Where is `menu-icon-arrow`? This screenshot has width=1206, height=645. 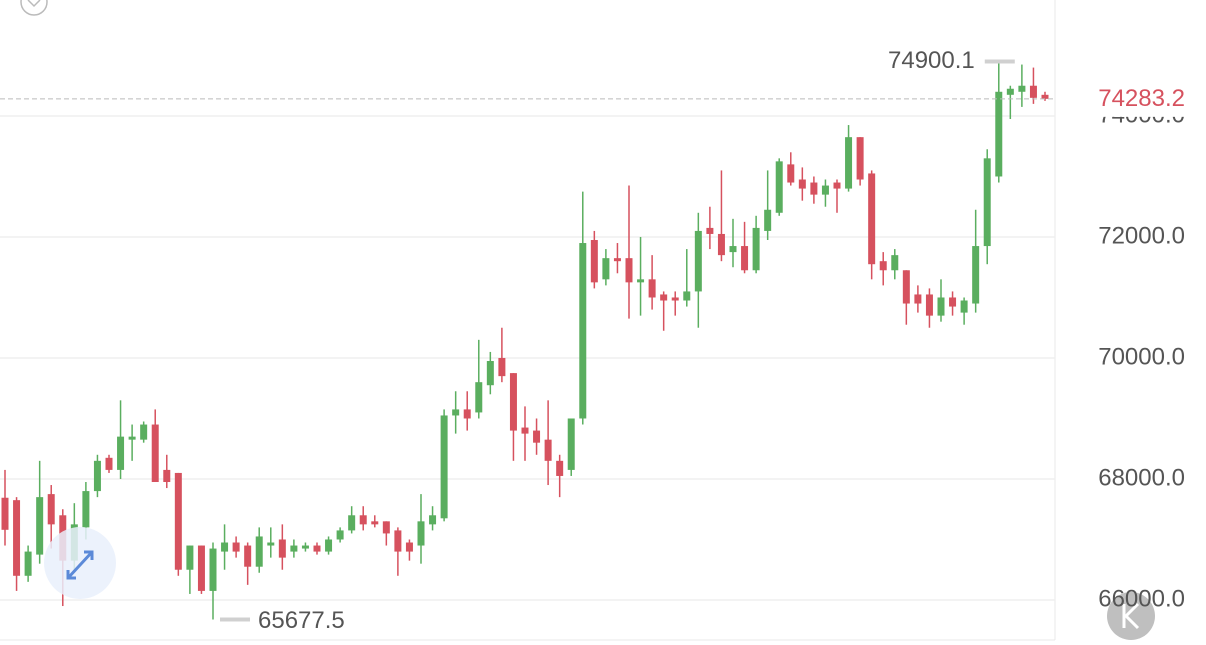
menu-icon-arrow is located at coordinates (34, 4).